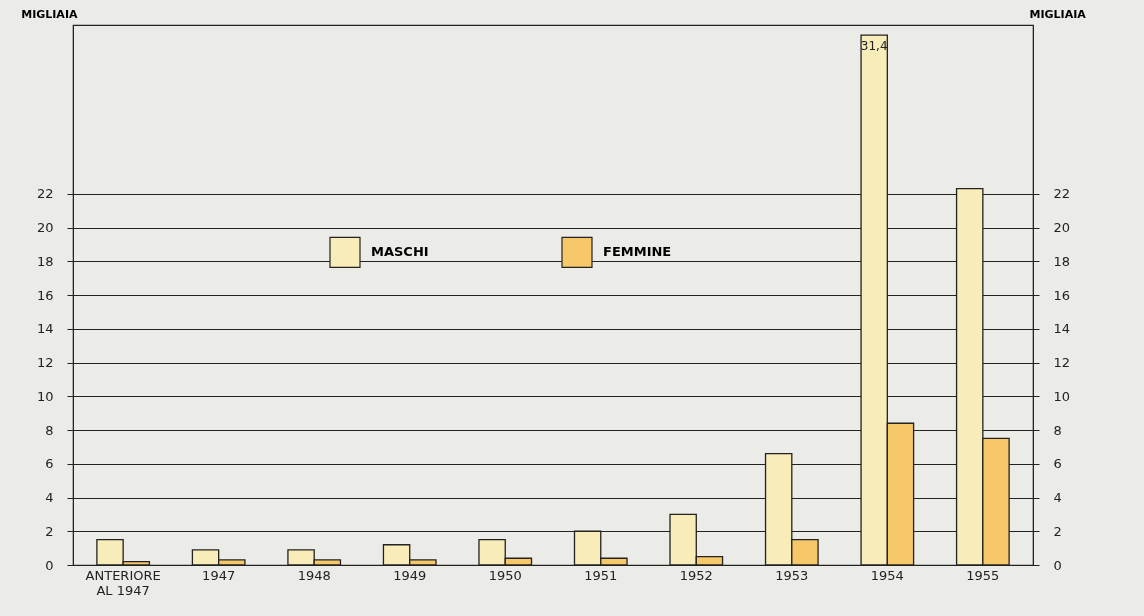 The height and width of the screenshot is (616, 1144). I want to click on y2-tick-label: 6, so click(1057, 464).